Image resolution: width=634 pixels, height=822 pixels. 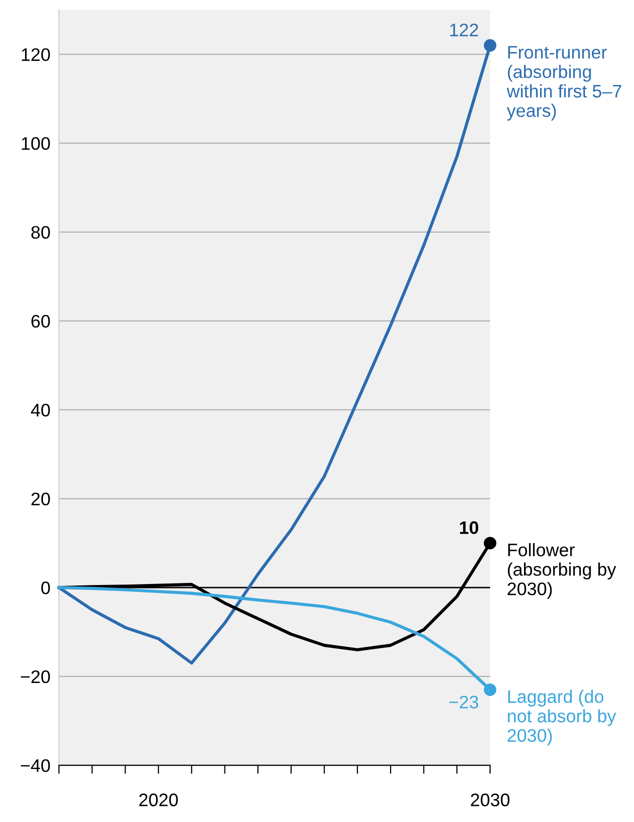 What do you see at coordinates (35, 765) in the screenshot?
I see `y-tick-label: −40` at bounding box center [35, 765].